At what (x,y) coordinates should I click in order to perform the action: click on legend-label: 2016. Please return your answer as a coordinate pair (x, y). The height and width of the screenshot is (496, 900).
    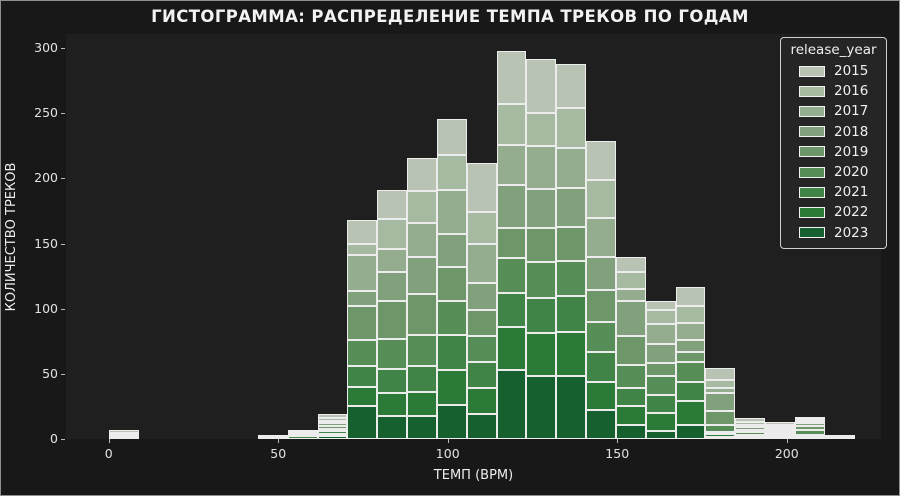
    Looking at the image, I should click on (851, 91).